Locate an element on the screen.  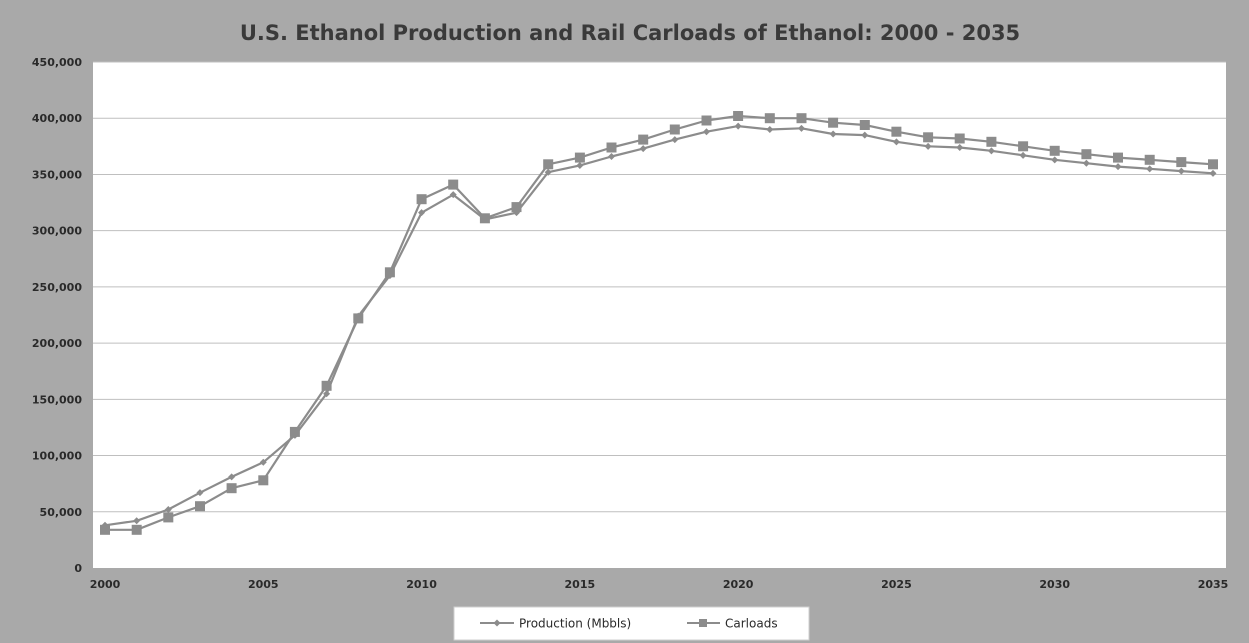
legend-marker-square-icon is located at coordinates (703, 623).